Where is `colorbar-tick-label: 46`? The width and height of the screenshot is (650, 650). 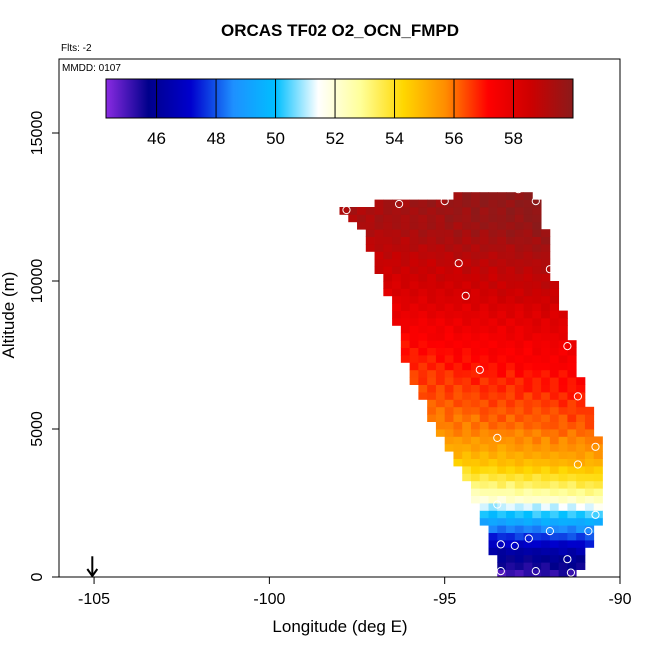
colorbar-tick-label: 46 is located at coordinates (156, 138).